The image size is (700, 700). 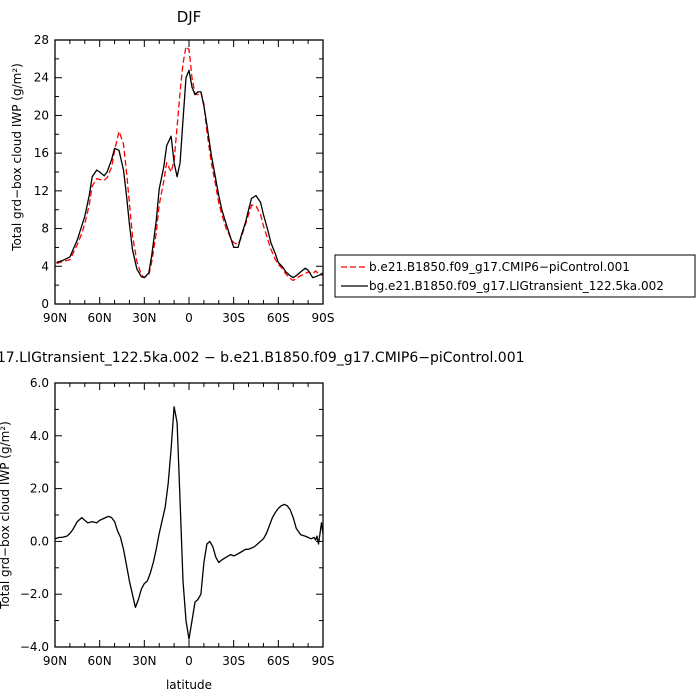 I want to click on top-y-tick-label: 8, so click(x=45, y=229).